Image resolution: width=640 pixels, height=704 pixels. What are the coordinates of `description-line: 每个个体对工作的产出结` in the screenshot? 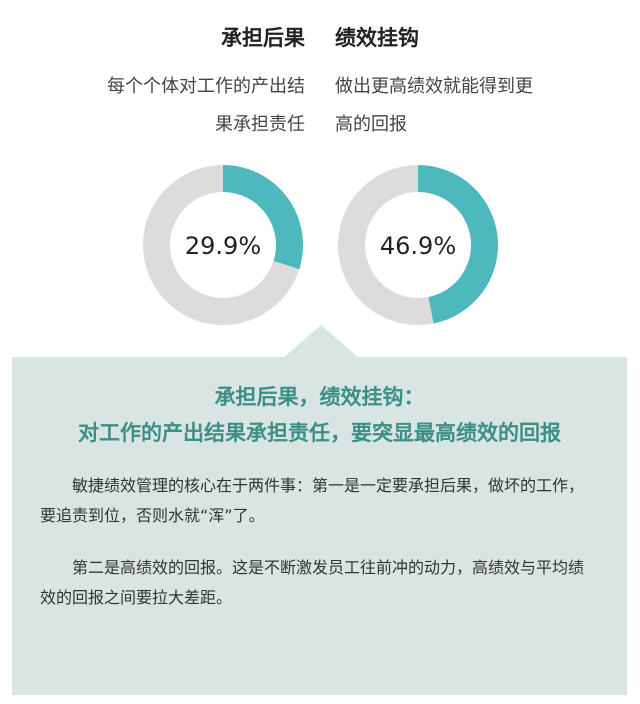 It's located at (206, 86).